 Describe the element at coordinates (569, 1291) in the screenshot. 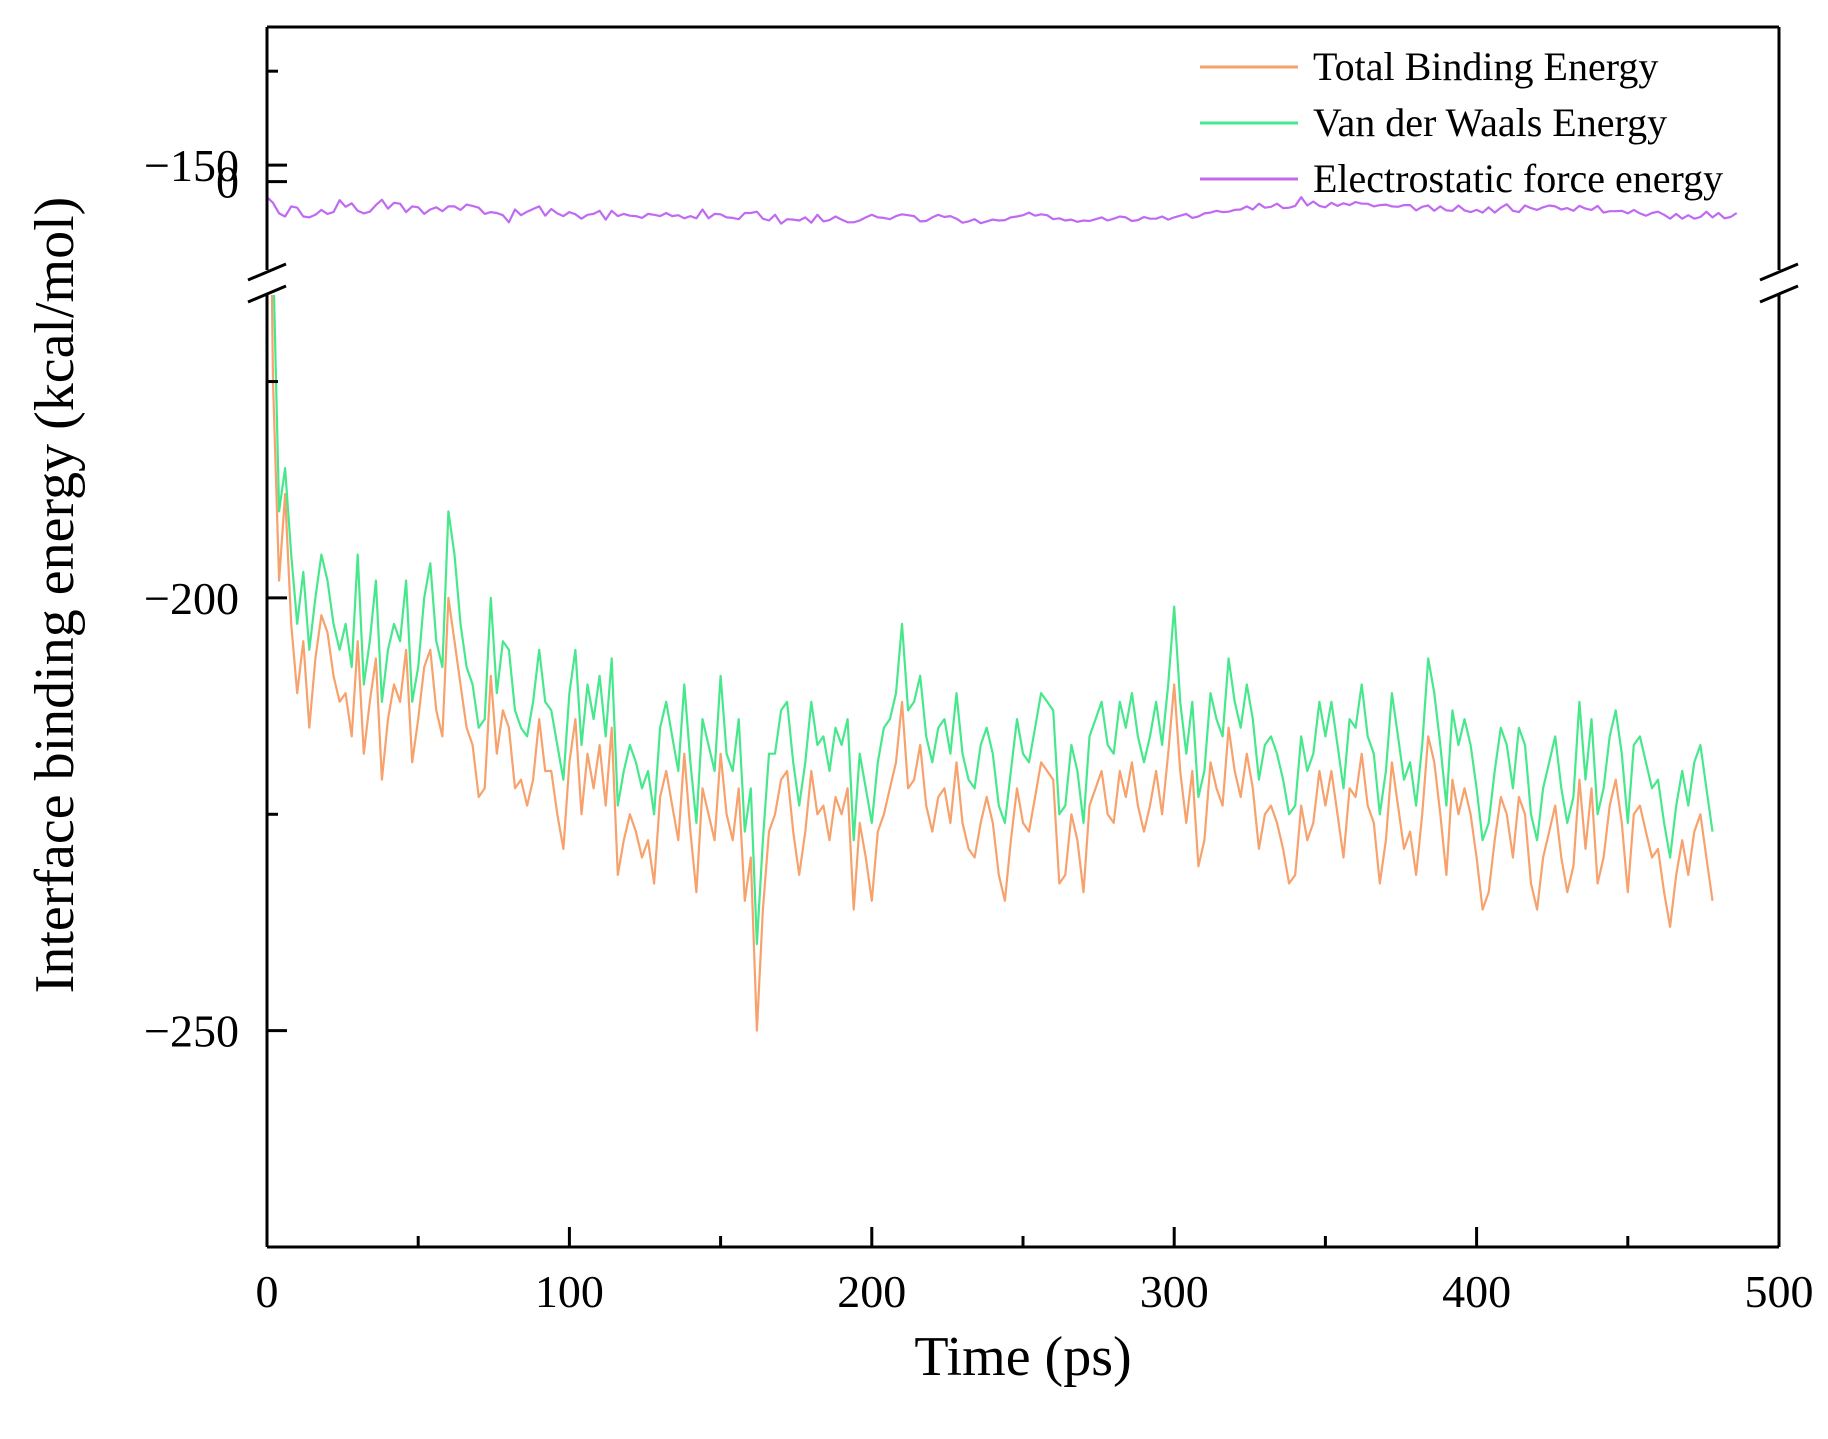

I see `x-tick-label: 100` at that location.